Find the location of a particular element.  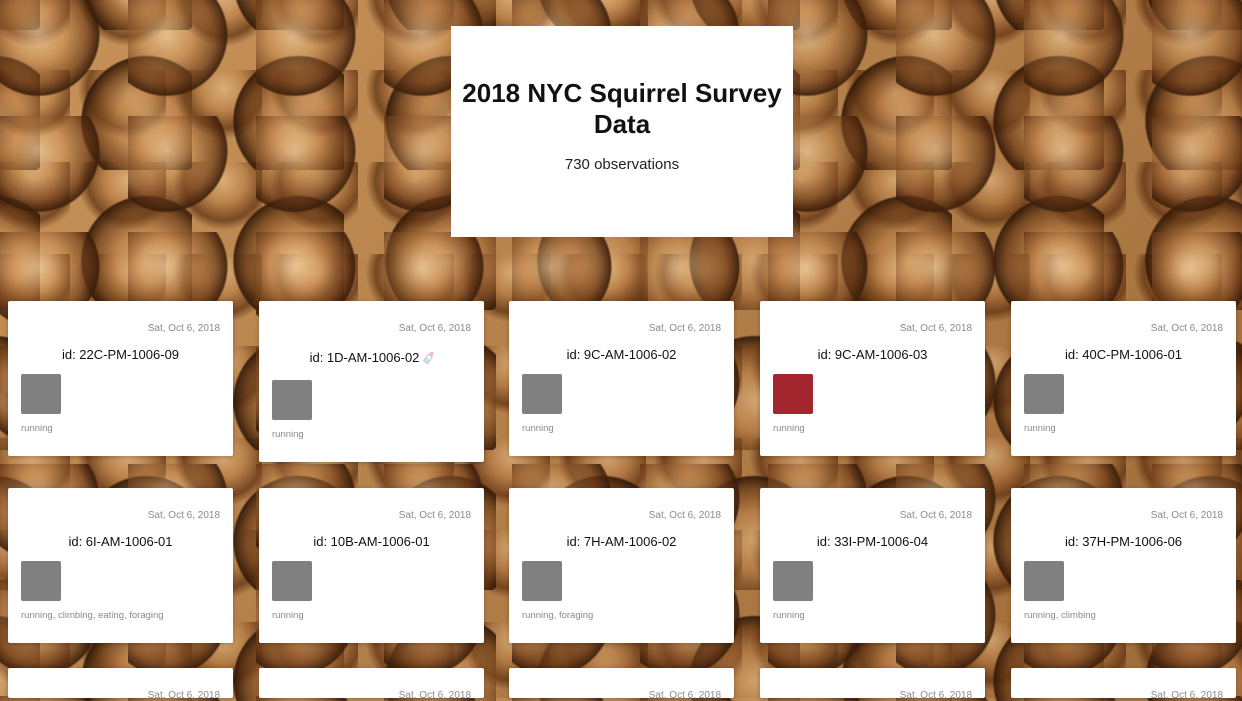

baby-bottle-icon is located at coordinates (429, 357).